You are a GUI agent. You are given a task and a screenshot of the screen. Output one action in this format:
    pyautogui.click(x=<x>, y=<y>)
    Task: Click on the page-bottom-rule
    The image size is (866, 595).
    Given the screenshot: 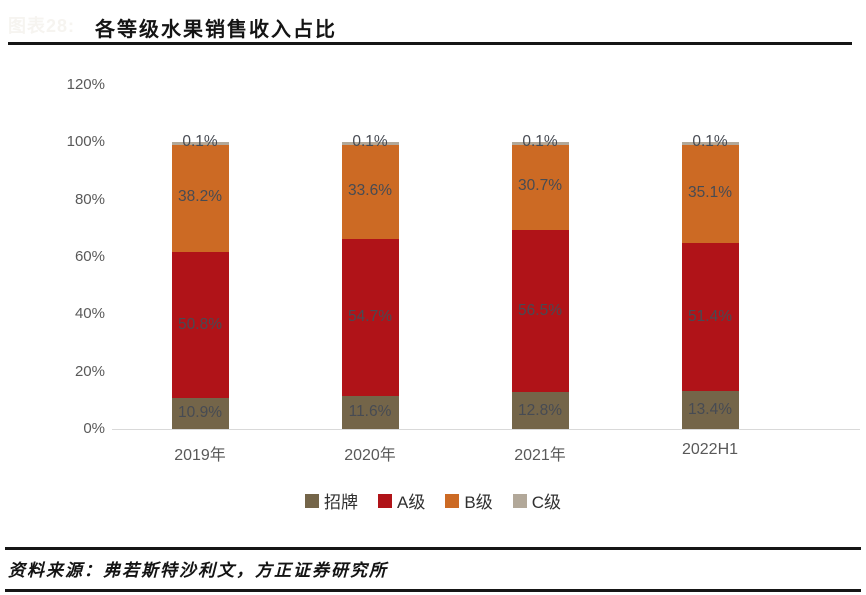 What is the action you would take?
    pyautogui.click(x=433, y=590)
    